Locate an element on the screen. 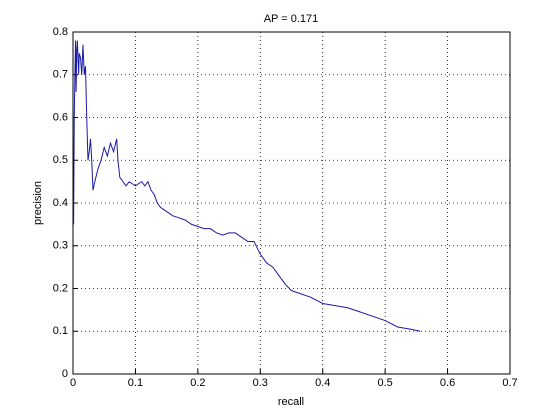  chart-title: AP = 0.171 is located at coordinates (291, 19).